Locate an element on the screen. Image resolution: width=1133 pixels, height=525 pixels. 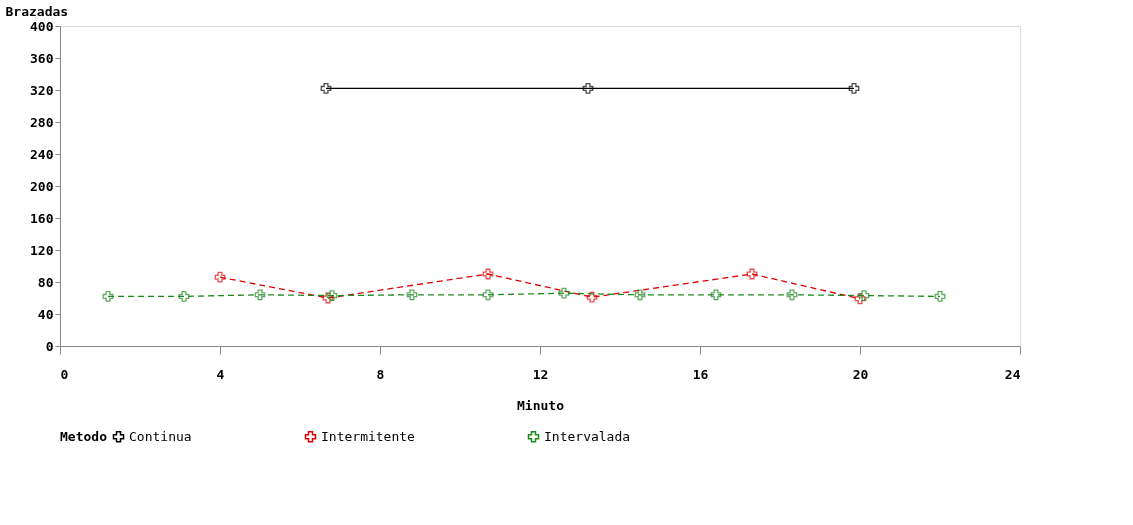
x-tick-label: 8 is located at coordinates (380, 374).